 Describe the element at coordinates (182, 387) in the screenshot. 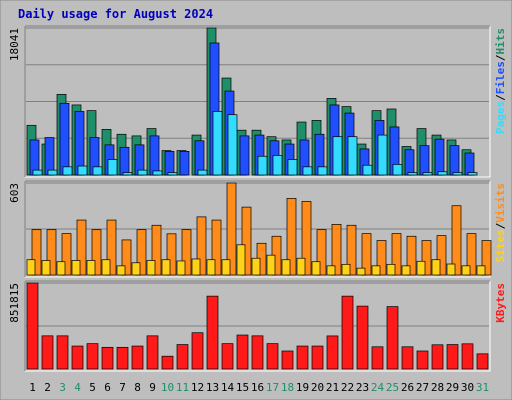

I see `day-label: 11` at that location.